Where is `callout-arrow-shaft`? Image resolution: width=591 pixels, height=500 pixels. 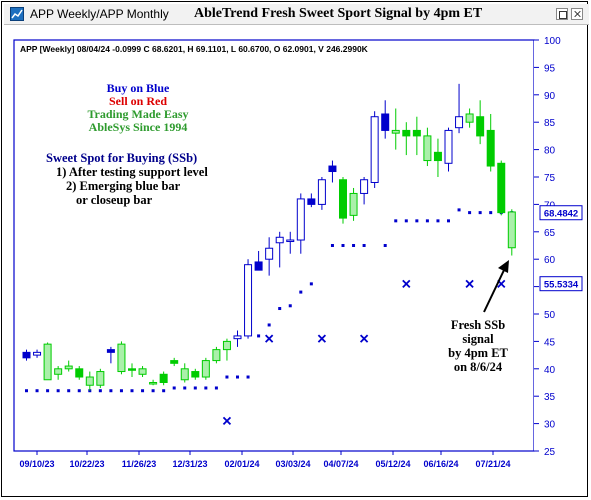
callout-arrow-shaft is located at coordinates (494, 290).